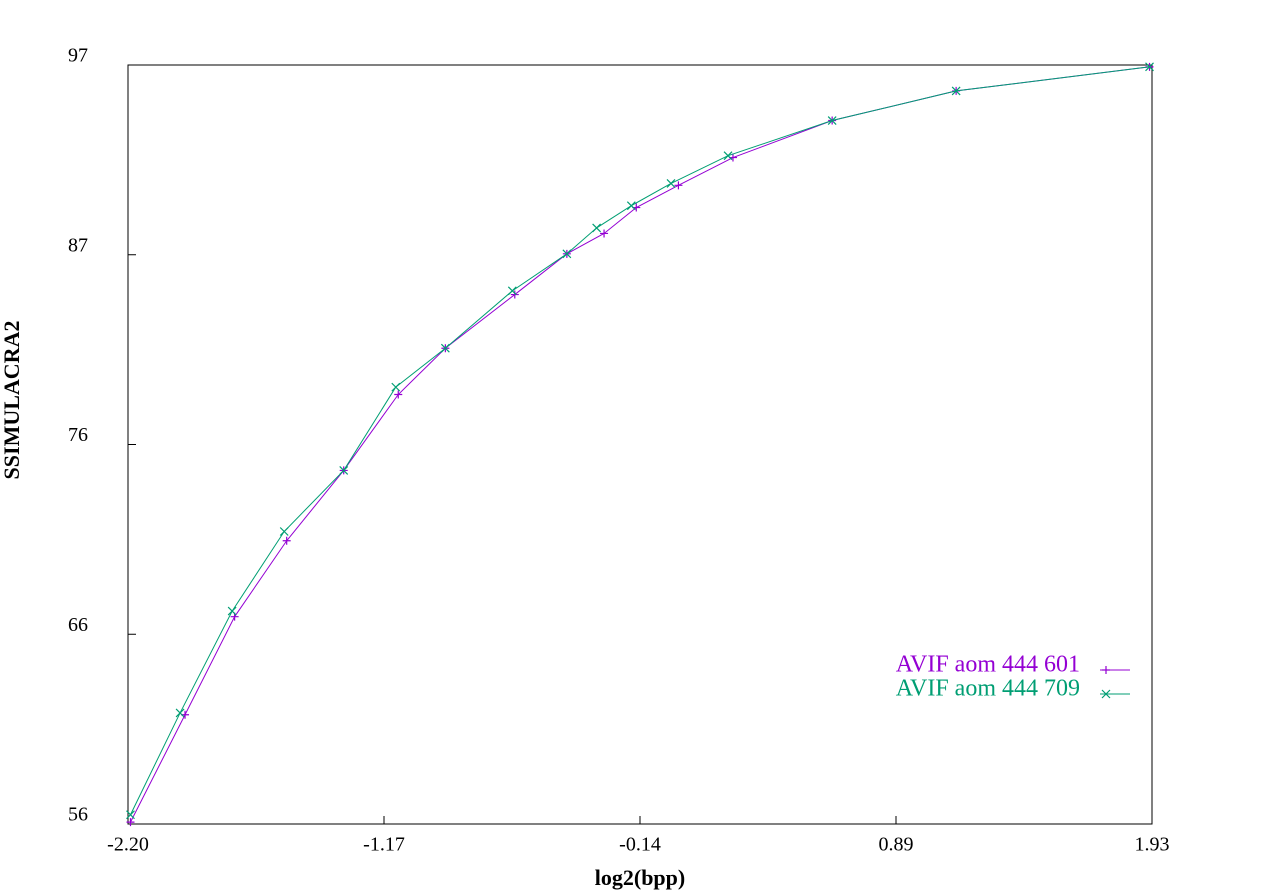 The width and height of the screenshot is (1280, 896). What do you see at coordinates (78, 625) in the screenshot?
I see `y-tick-label: 66` at bounding box center [78, 625].